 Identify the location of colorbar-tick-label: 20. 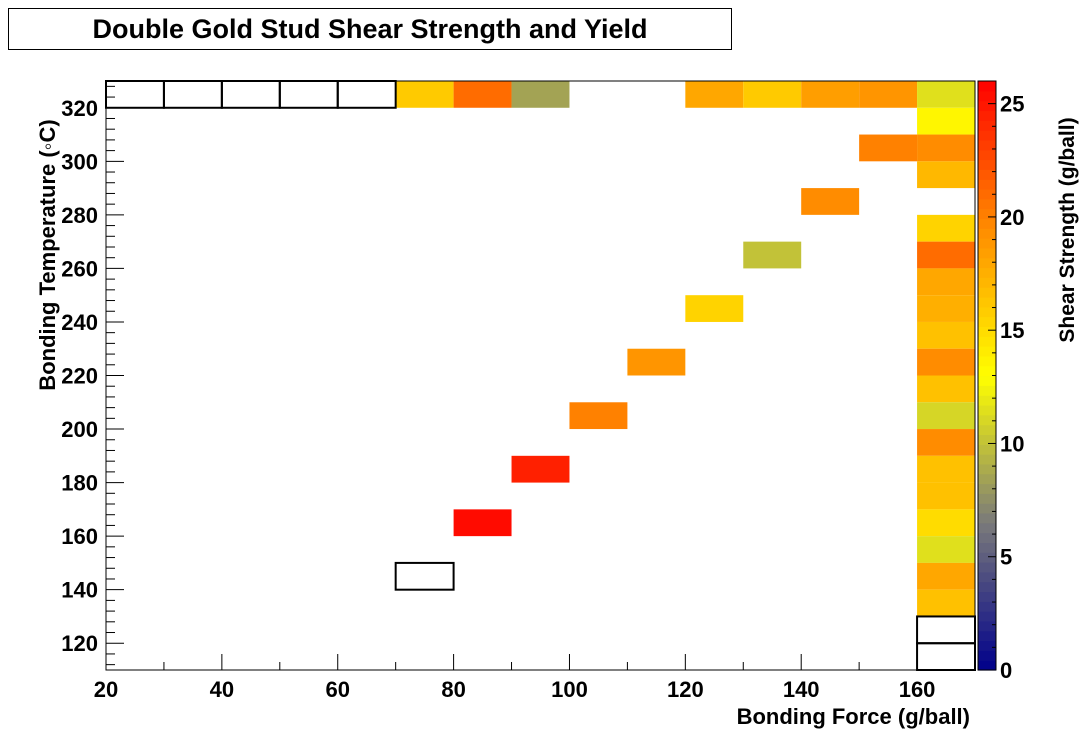
(1012, 217).